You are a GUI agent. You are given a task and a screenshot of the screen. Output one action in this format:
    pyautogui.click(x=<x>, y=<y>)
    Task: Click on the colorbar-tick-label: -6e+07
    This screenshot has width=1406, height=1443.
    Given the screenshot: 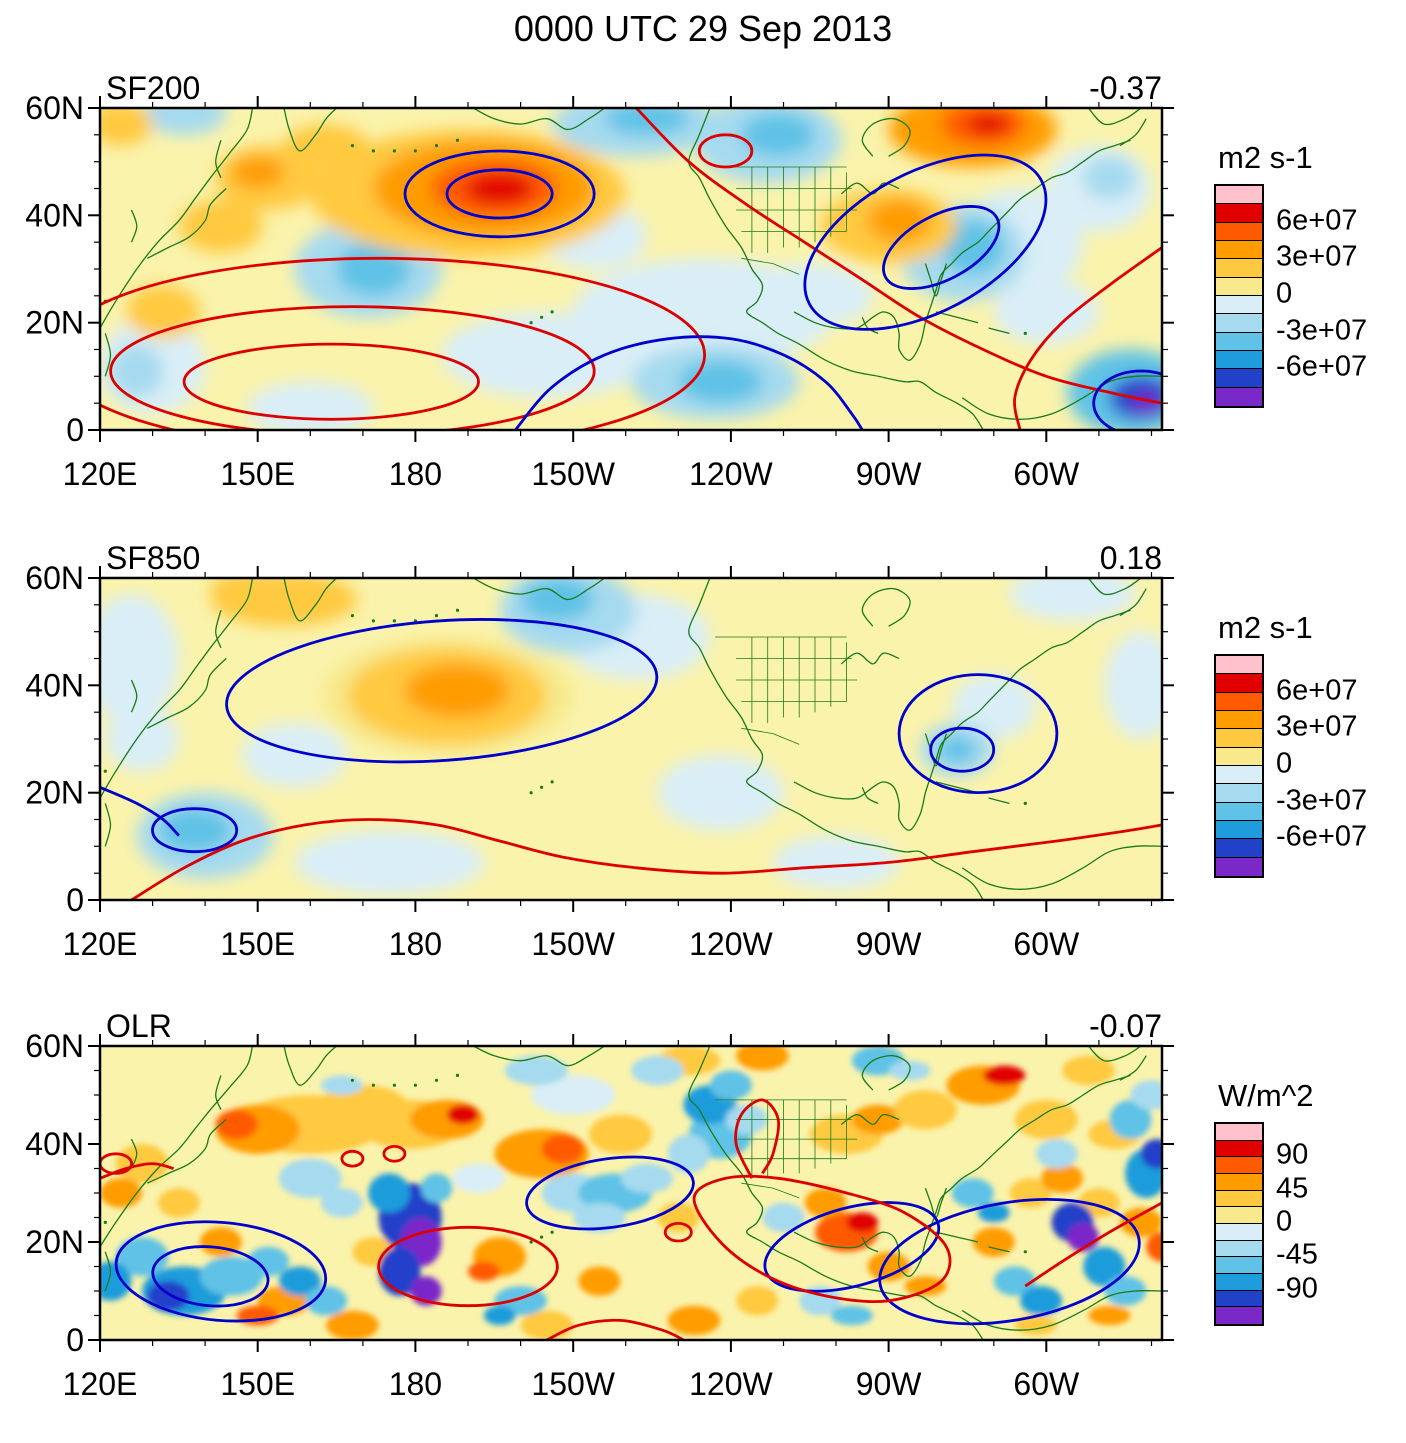 What is the action you would take?
    pyautogui.click(x=1322, y=366)
    